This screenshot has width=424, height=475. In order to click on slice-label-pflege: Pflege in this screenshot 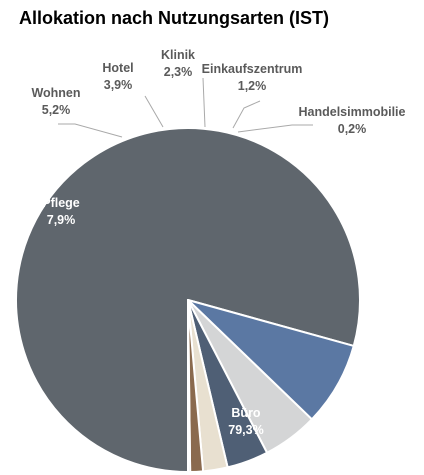, I will do `click(61, 203)`.